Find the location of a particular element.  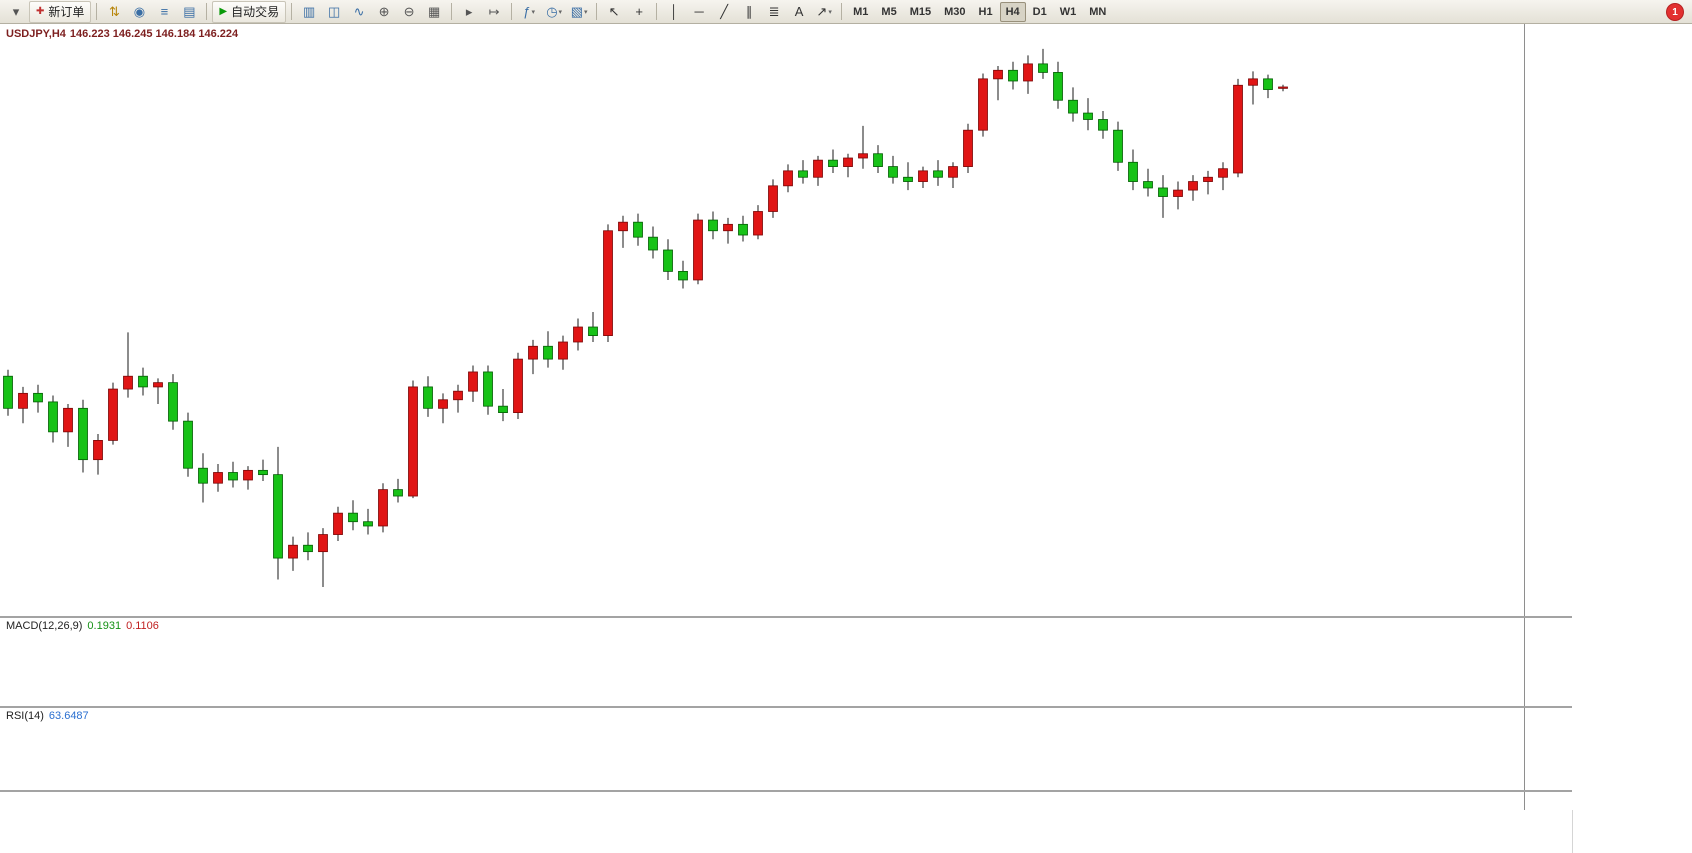

timeframe-mn: MN is located at coordinates (1098, 11).